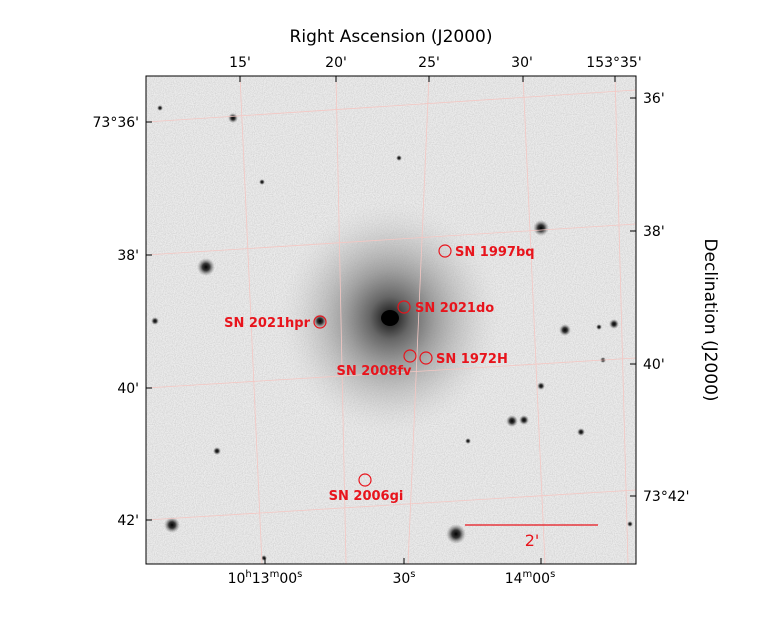 This screenshot has width=763, height=636. I want to click on sn-label: SN 1972H, so click(472, 359).